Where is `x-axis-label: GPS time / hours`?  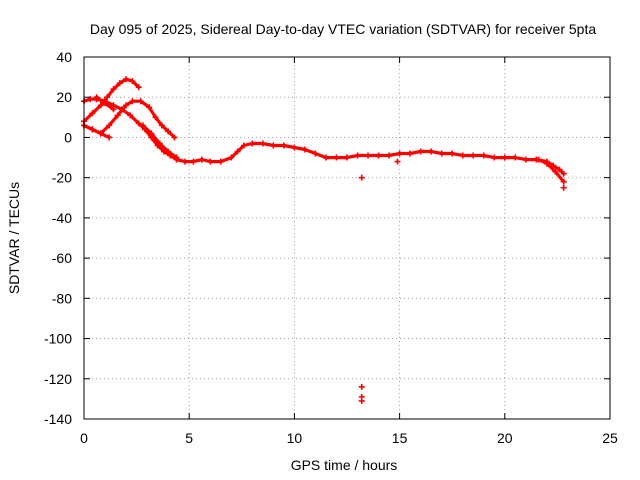
x-axis-label: GPS time / hours is located at coordinates (344, 465).